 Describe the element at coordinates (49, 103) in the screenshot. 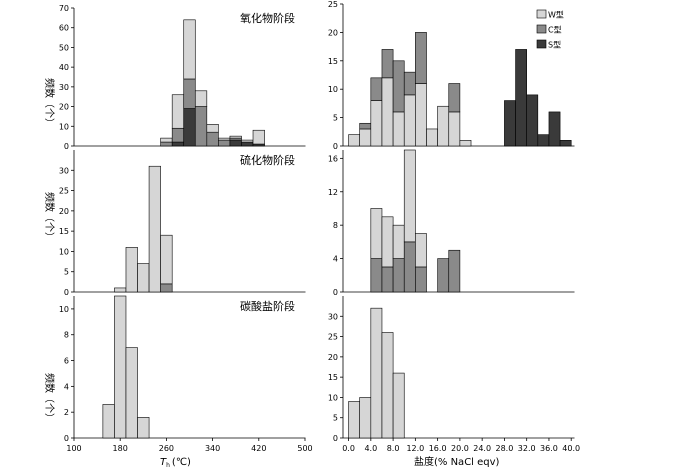

I see `y-axis-label-top: 频数（个）` at that location.